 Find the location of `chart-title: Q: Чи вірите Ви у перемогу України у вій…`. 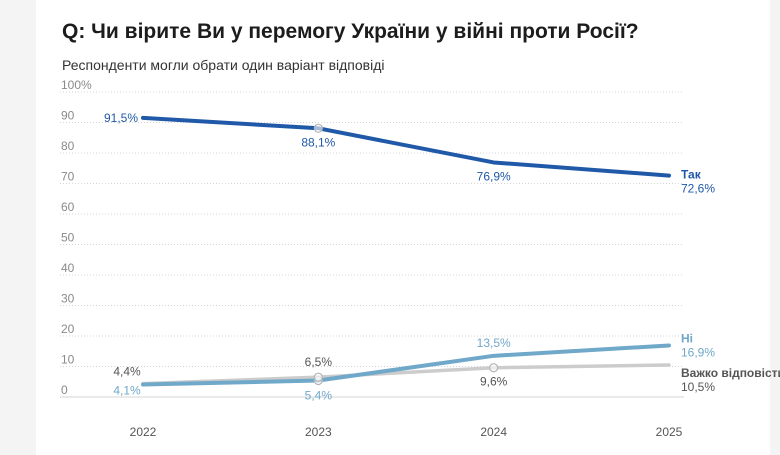

chart-title: Q: Чи вірите Ви у перемогу України у вій… is located at coordinates (350, 31).